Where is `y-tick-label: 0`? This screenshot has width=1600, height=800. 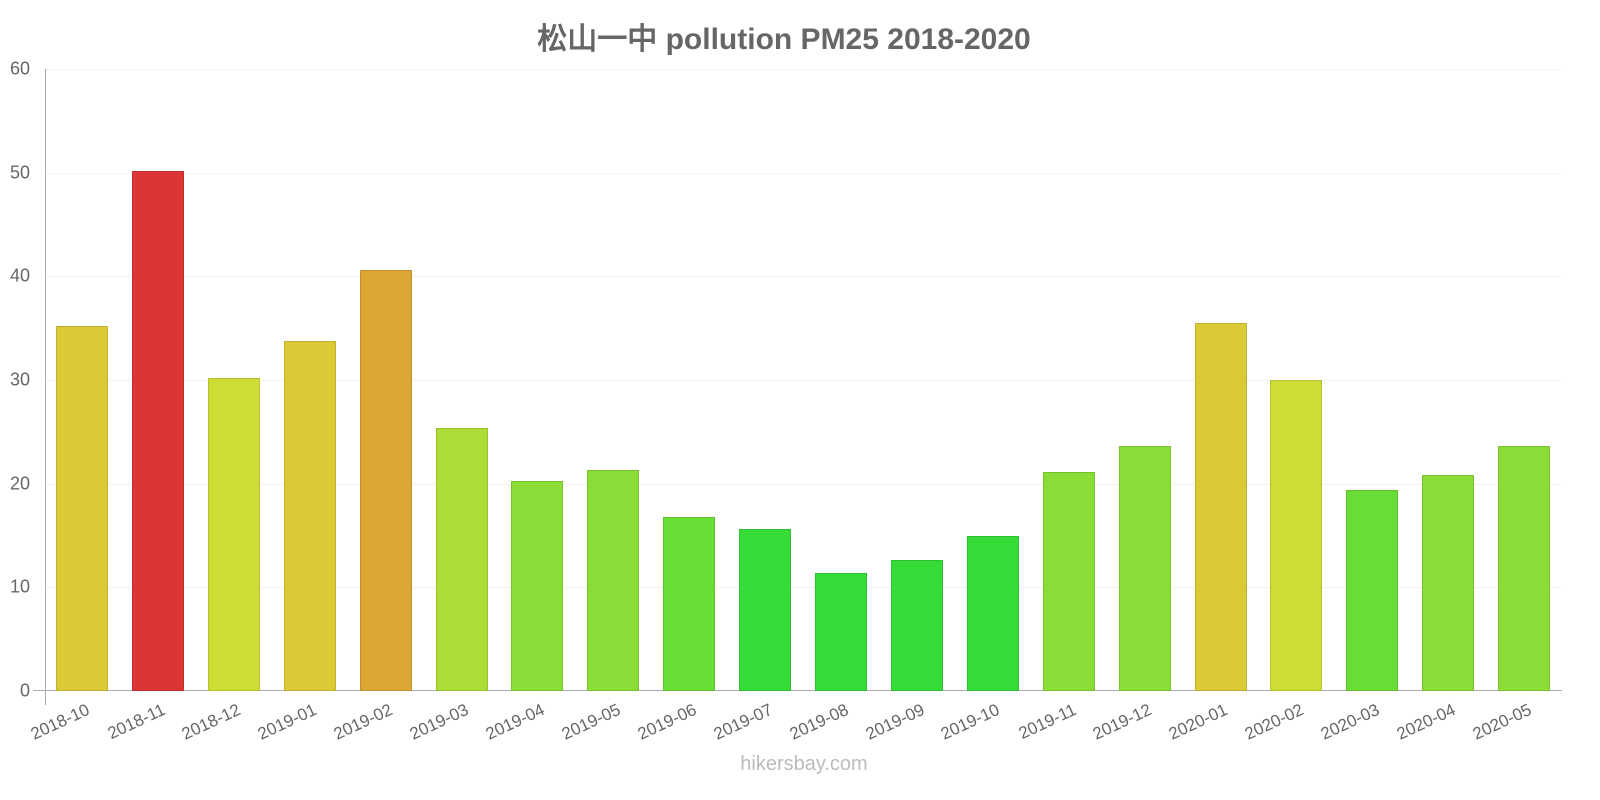
y-tick-label: 0 is located at coordinates (24, 690).